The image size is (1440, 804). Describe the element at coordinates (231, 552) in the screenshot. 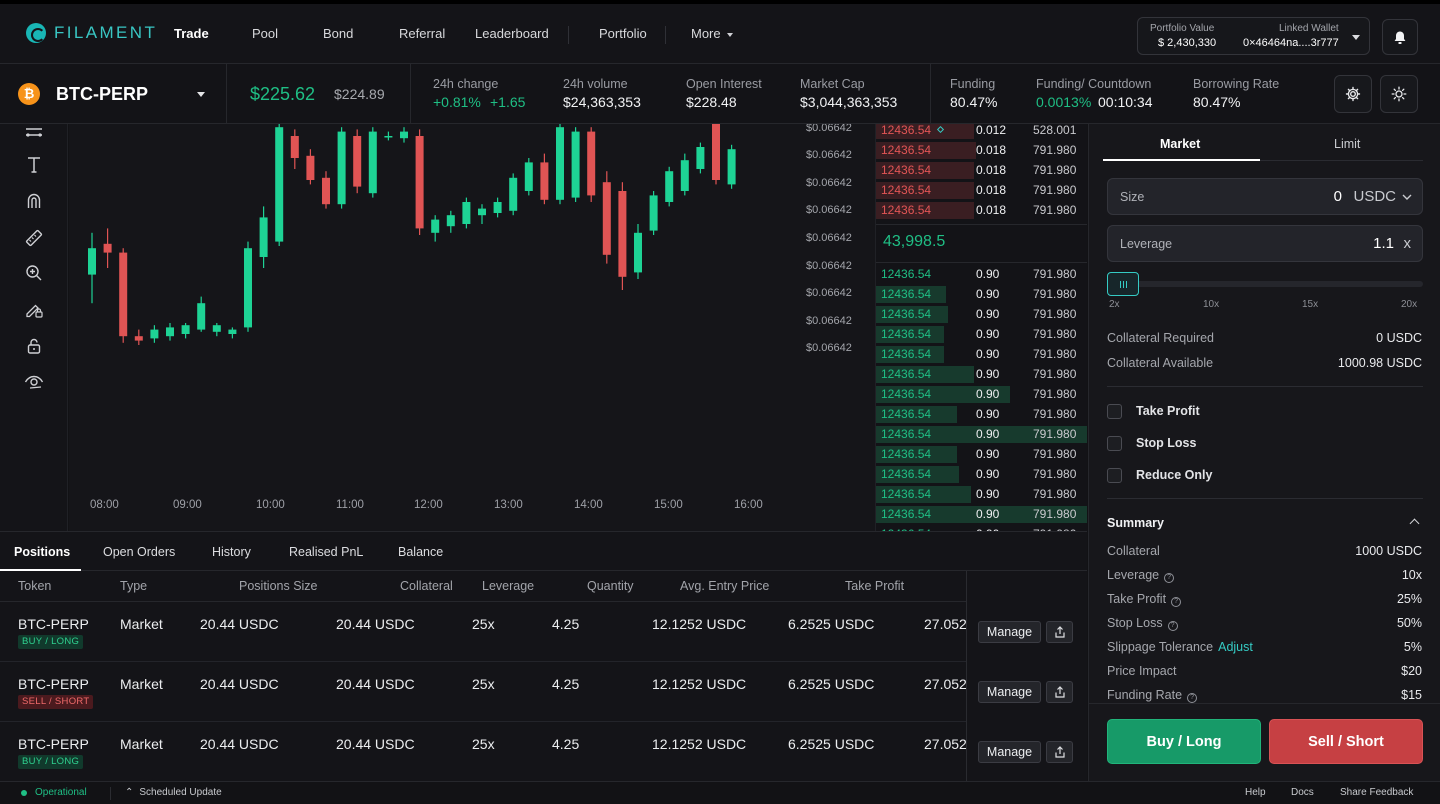

I see `tab-history: History` at that location.